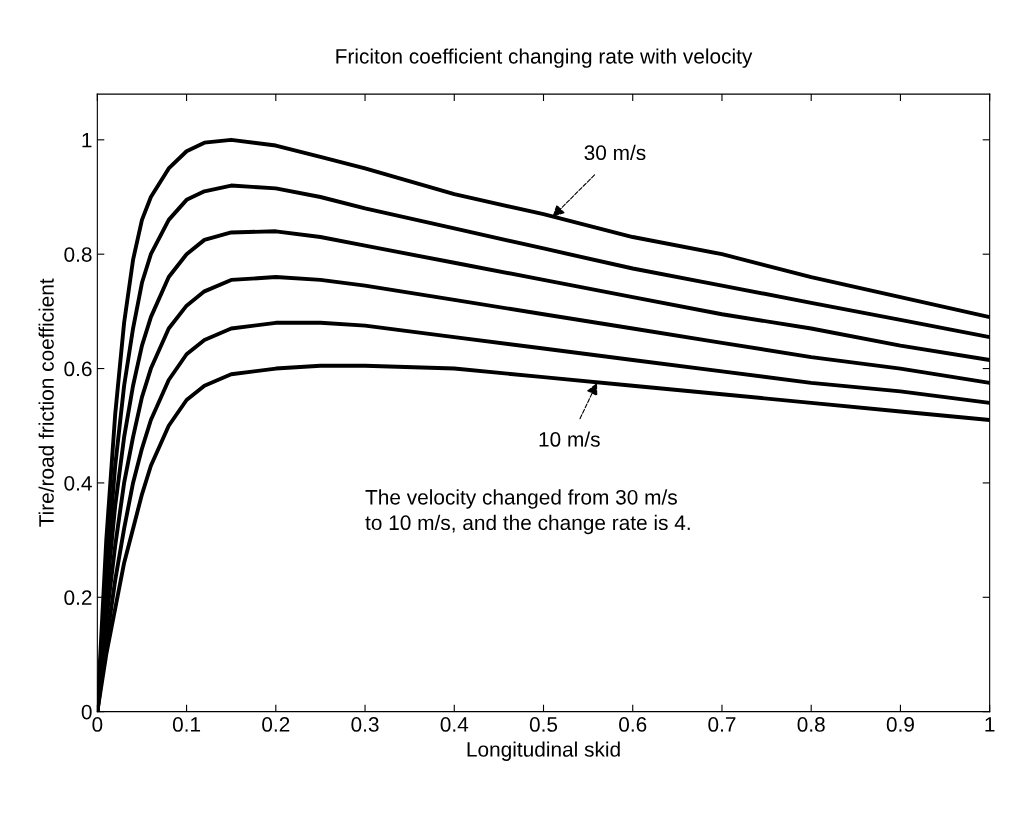 This screenshot has height=818, width=1014. What do you see at coordinates (722, 724) in the screenshot?
I see `x-tick-label: 0.7` at bounding box center [722, 724].